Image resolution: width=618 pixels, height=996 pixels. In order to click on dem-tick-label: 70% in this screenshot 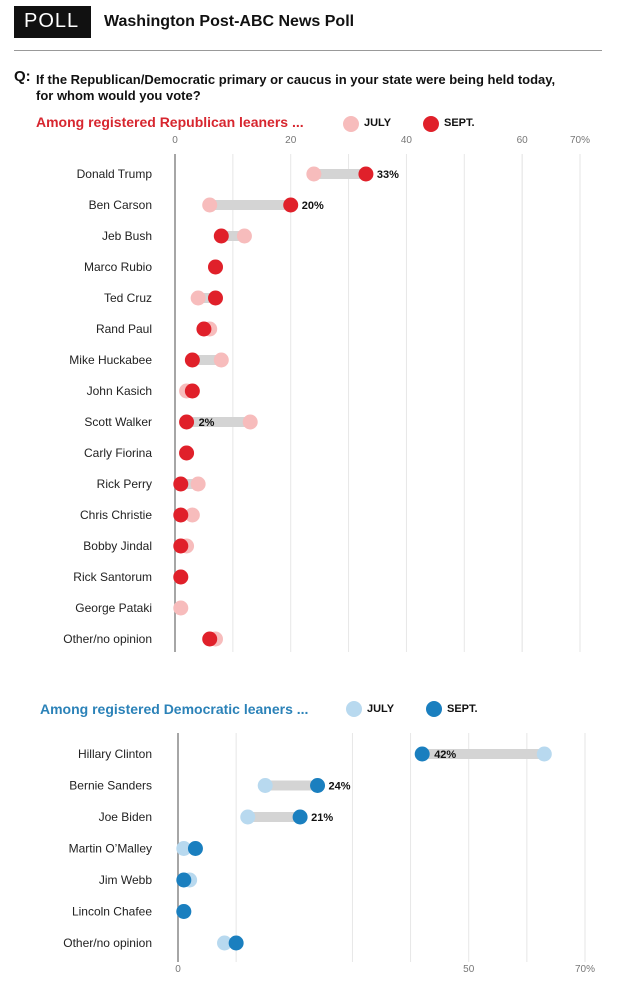, I will do `click(585, 969)`.